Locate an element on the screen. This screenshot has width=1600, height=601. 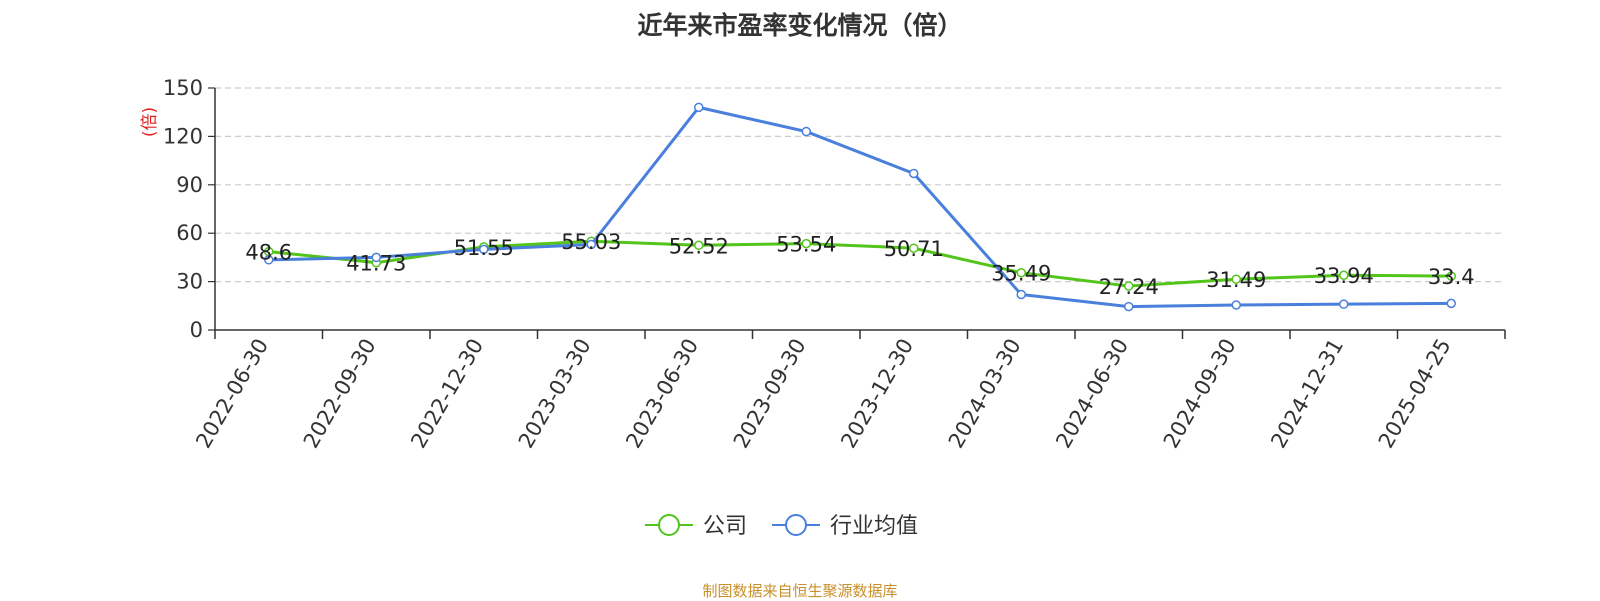
data-label: 52.52 is located at coordinates (699, 246).